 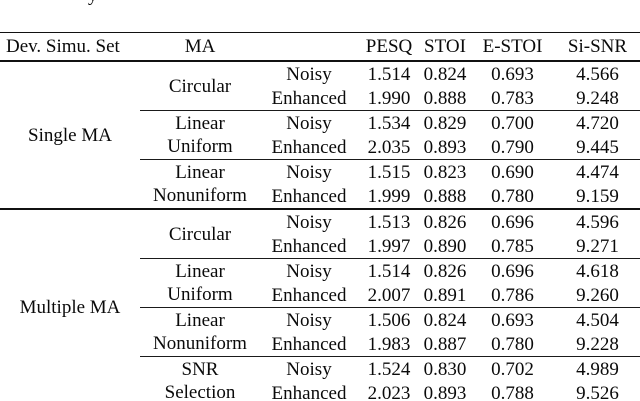 I want to click on metric-cell-e-stoi: 0.702, so click(x=512, y=368).